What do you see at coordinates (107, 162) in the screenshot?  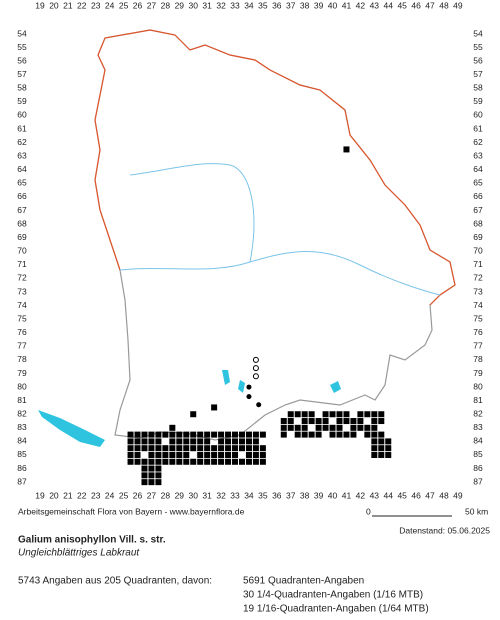 I see `state-border` at bounding box center [107, 162].